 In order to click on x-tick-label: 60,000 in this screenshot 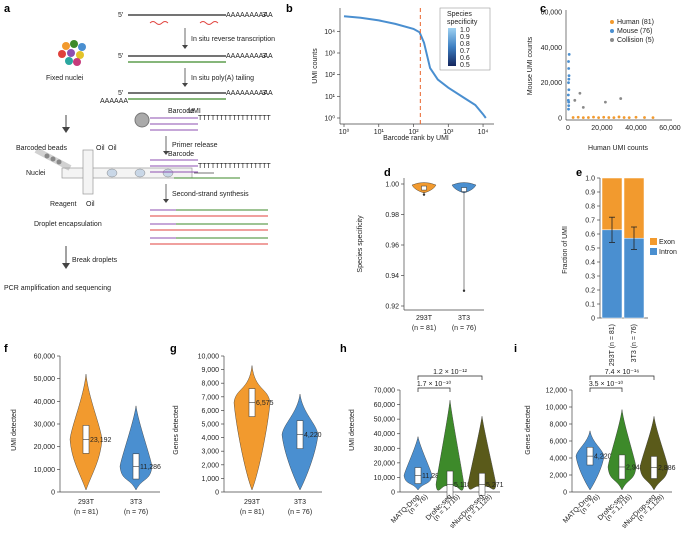, I will do `click(670, 128)`.